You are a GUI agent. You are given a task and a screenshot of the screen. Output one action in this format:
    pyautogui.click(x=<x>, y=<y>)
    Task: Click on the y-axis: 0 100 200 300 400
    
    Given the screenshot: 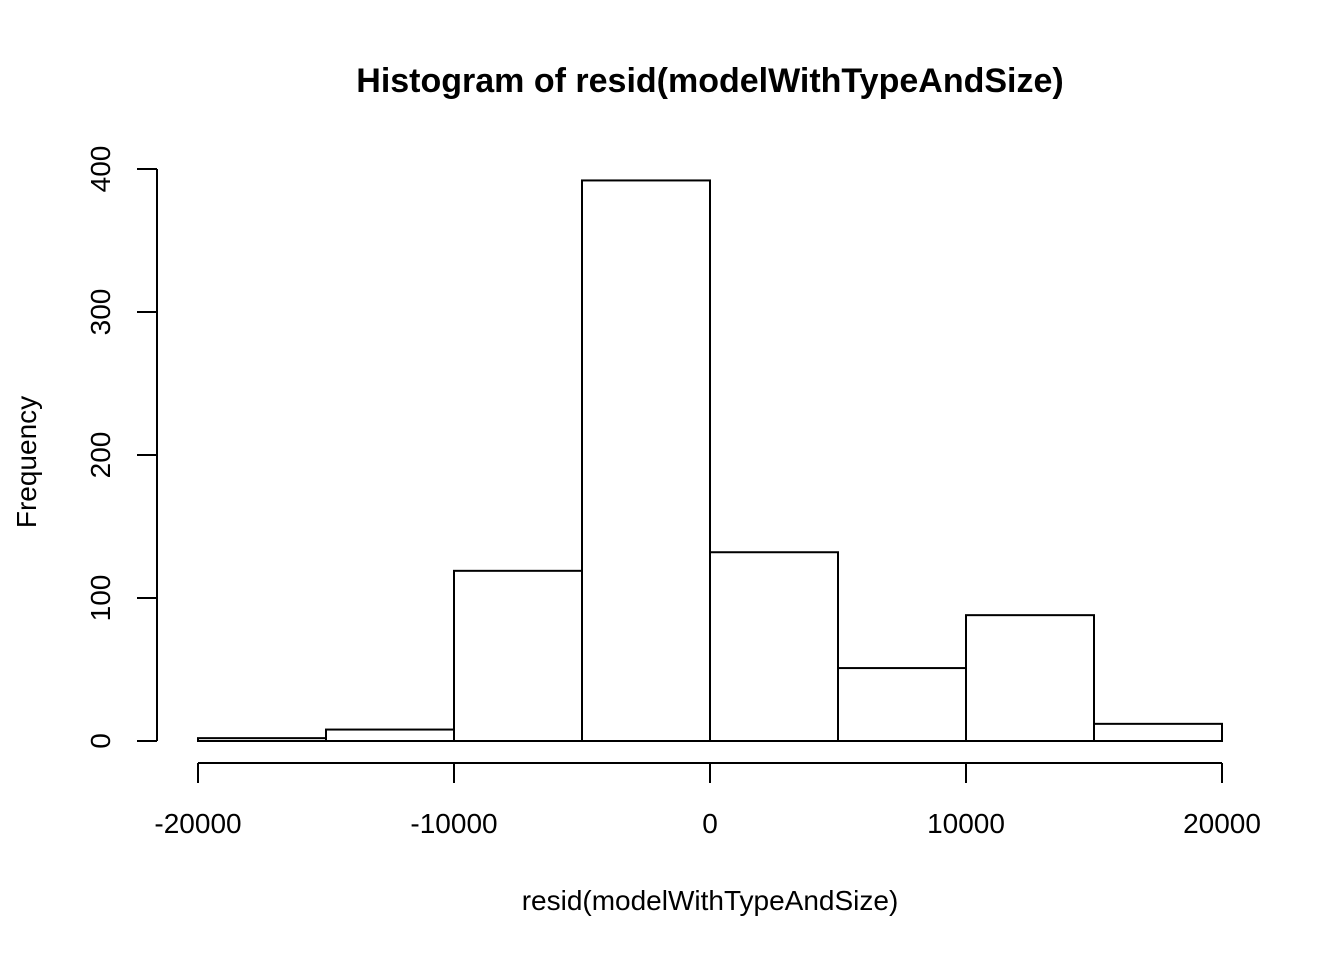 What is the action you would take?
    pyautogui.click(x=121, y=447)
    